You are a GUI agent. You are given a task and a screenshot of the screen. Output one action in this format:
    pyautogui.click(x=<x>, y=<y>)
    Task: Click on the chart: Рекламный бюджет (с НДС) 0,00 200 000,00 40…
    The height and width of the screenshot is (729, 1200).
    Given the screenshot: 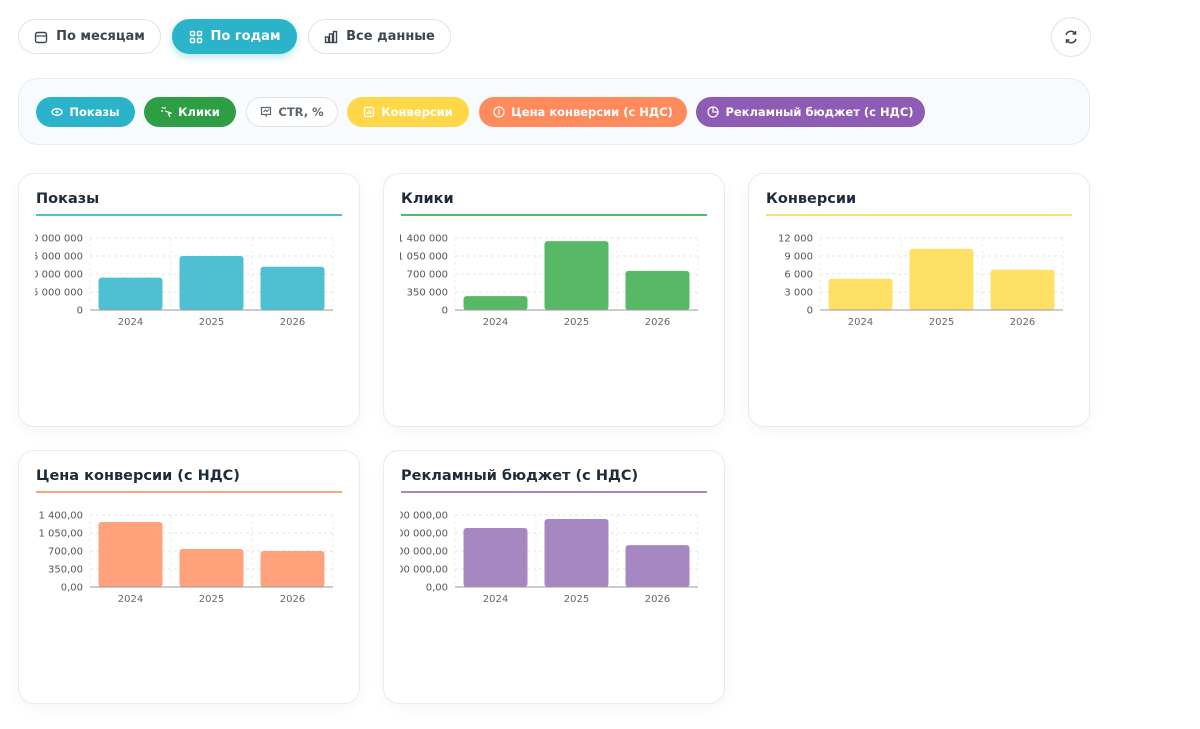 What is the action you would take?
    pyautogui.click(x=549, y=536)
    